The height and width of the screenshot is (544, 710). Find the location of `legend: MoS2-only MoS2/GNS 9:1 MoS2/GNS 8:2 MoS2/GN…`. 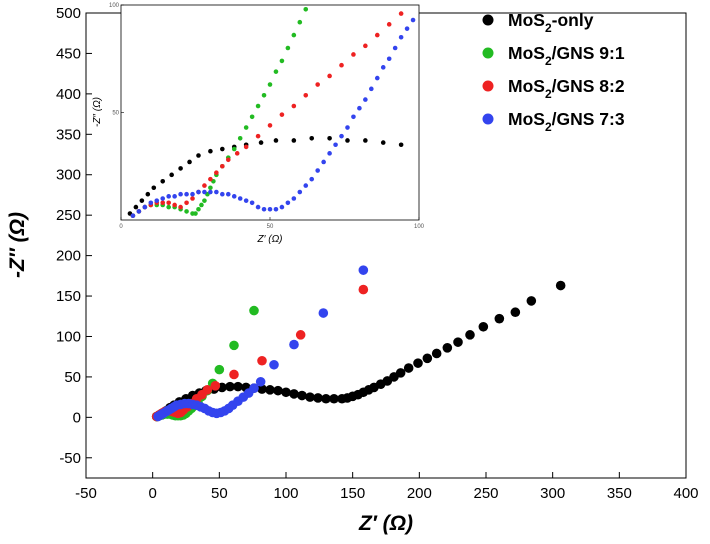

legend: MoS2-only MoS2/GNS 9:1 MoS2/GNS 8:2 MoS2/GN… is located at coordinates (553, 72).